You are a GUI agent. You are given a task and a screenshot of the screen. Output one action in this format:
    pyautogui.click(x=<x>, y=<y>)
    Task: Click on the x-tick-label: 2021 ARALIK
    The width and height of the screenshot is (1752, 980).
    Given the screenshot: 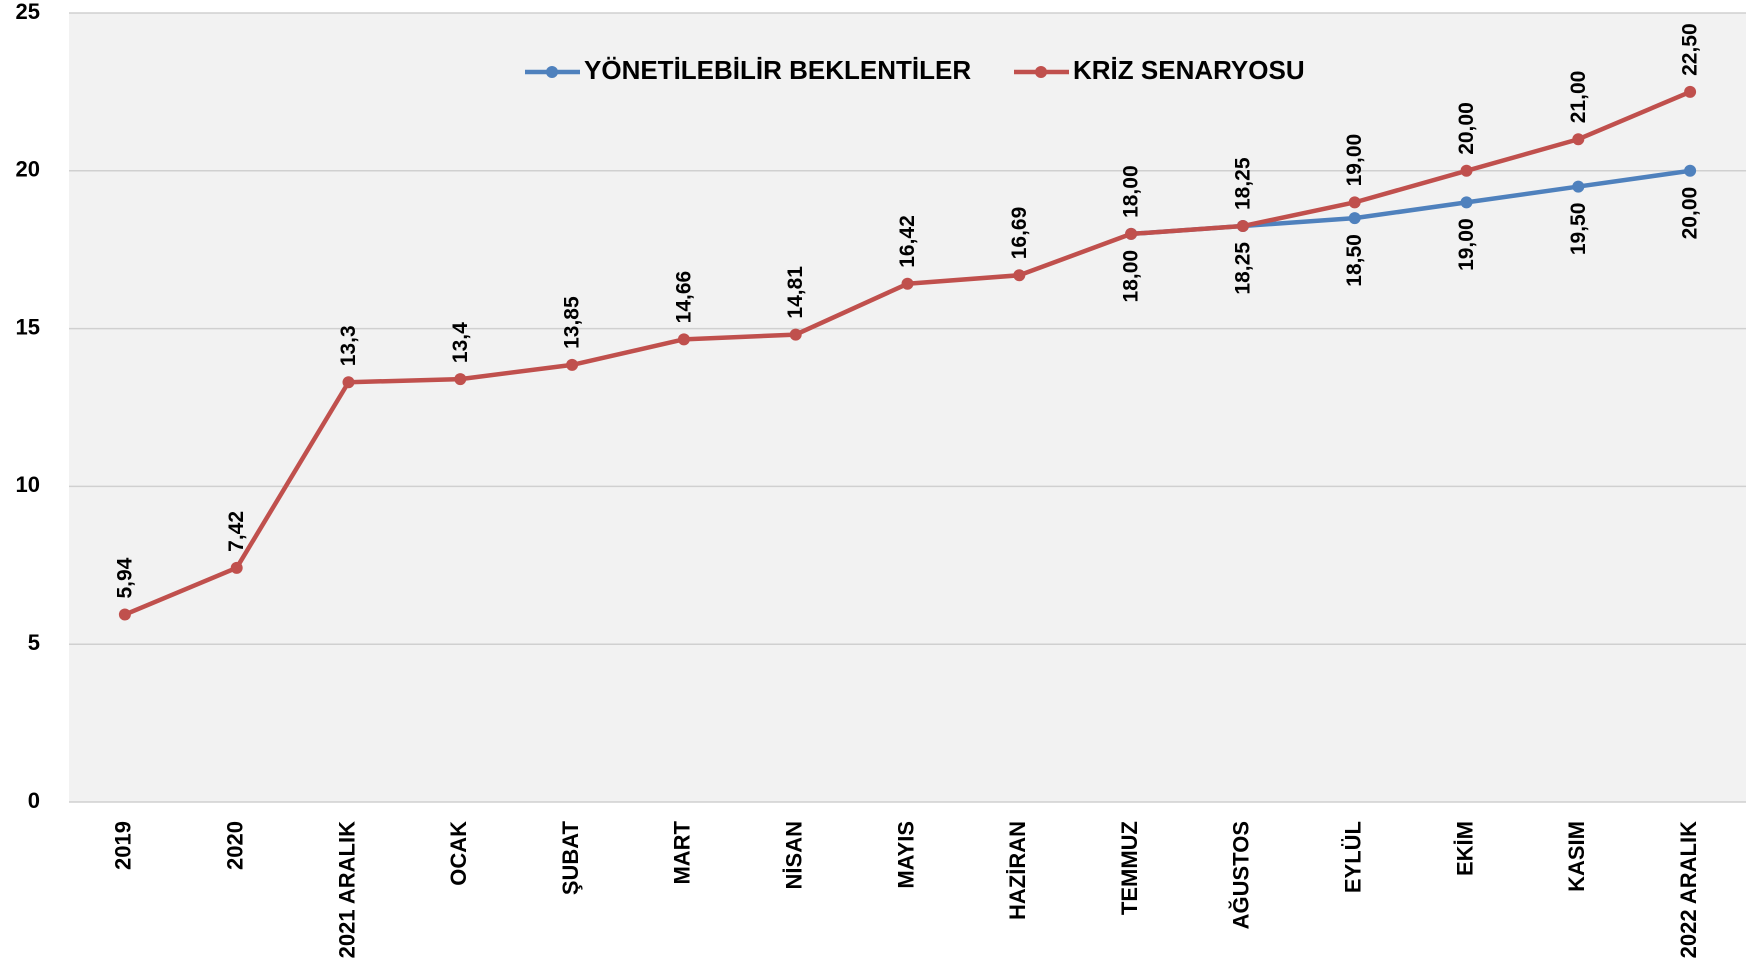 What is the action you would take?
    pyautogui.click(x=346, y=889)
    